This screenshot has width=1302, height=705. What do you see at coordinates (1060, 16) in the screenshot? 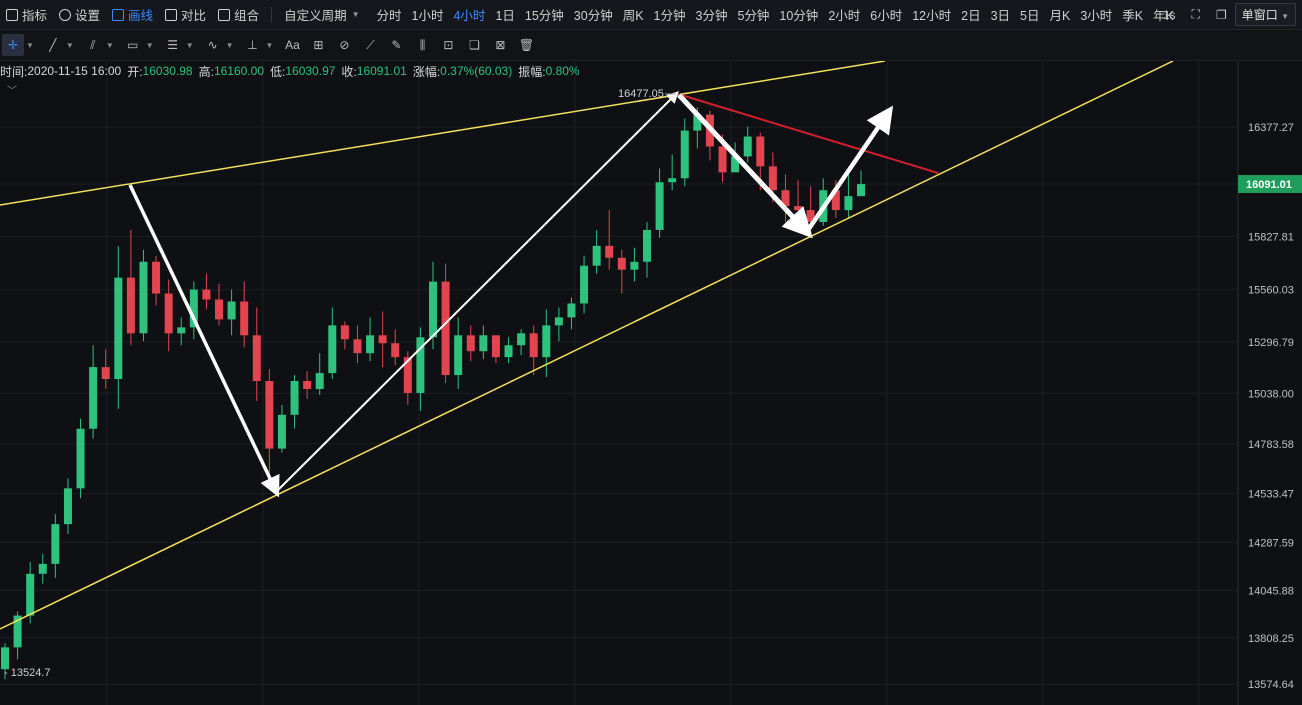
I see `period-tab-17: 月K` at bounding box center [1060, 16].